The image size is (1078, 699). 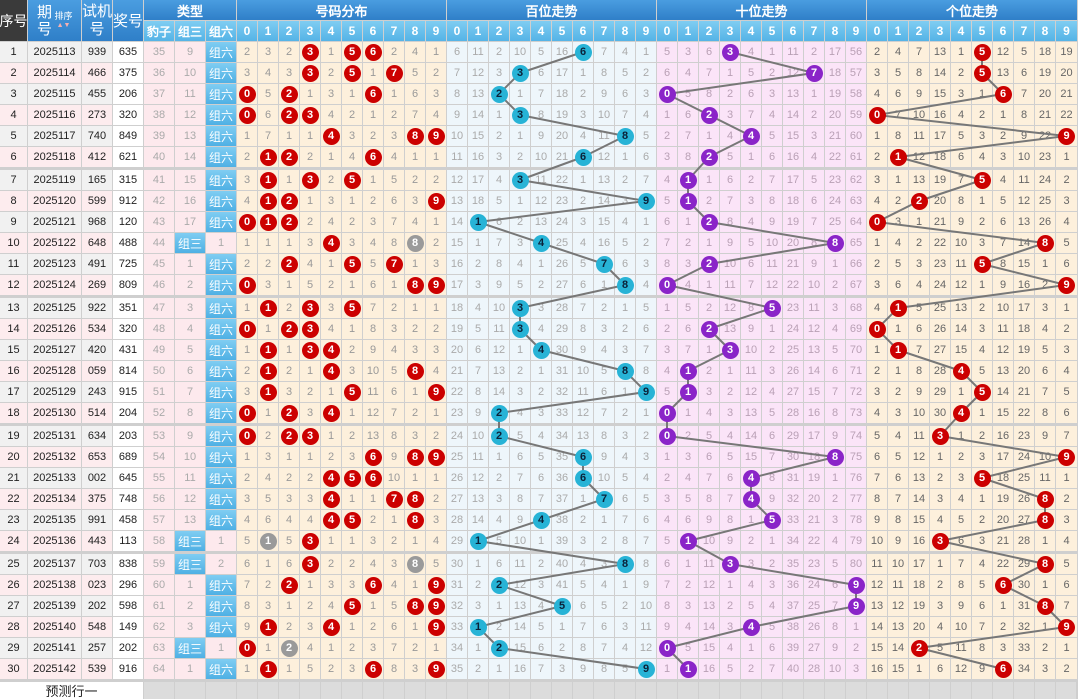 What do you see at coordinates (54, 392) in the screenshot?
I see `row-issue: 2025129` at bounding box center [54, 392].